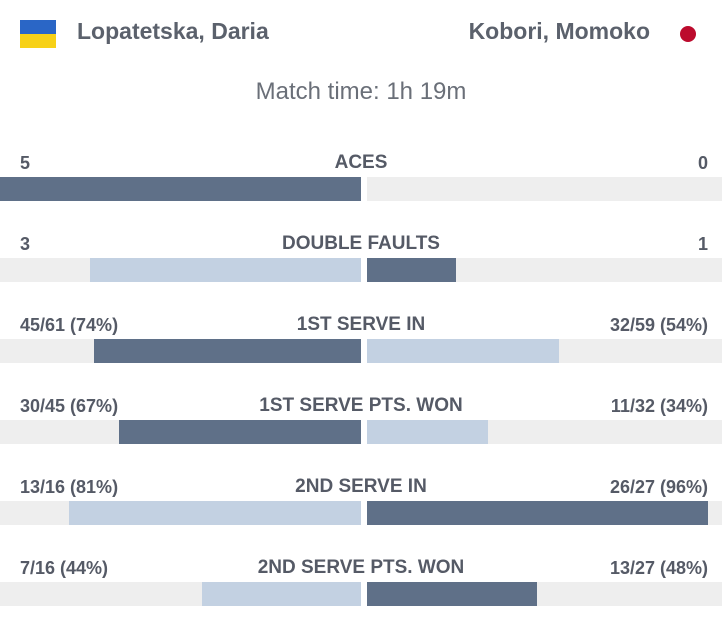  What do you see at coordinates (658, 568) in the screenshot?
I see `stat-right-value: 13/27 (48%)` at bounding box center [658, 568].